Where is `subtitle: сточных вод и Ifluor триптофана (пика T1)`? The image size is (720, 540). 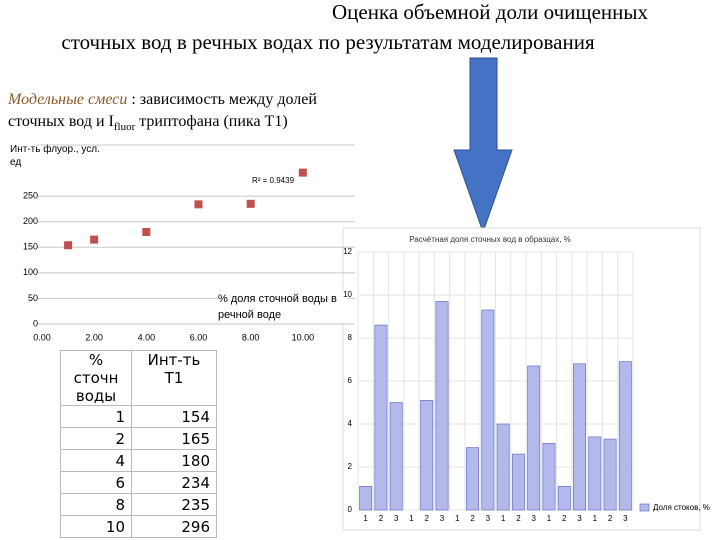 subtitle: сточных вод и Ifluor триптофана (пика T1) is located at coordinates (148, 123).